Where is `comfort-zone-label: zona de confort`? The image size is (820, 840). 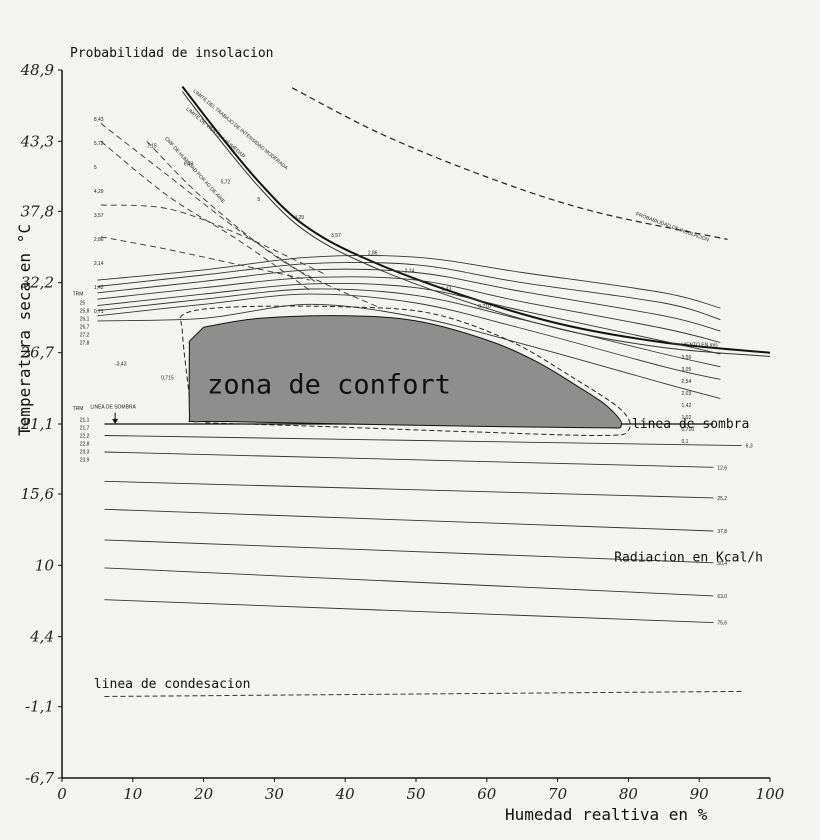 comfort-zone-label: zona de confort is located at coordinates (329, 384).